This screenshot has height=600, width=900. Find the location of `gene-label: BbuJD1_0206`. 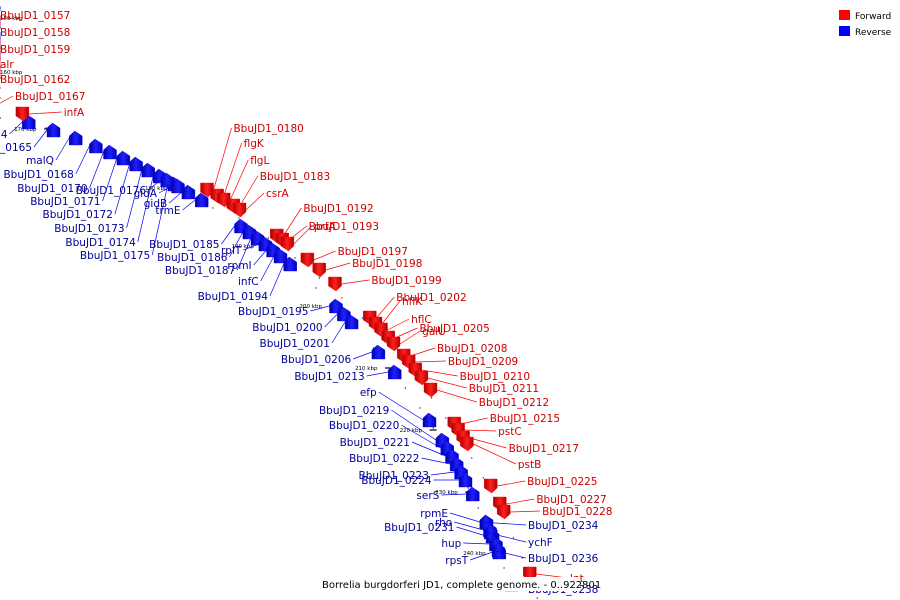

gene-label: BbuJD1_0206 is located at coordinates (316, 360).